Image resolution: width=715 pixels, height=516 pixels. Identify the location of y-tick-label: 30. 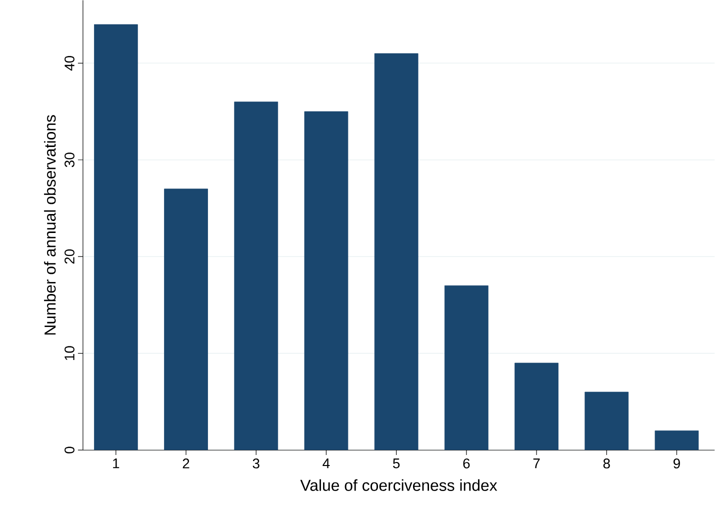
(69, 160).